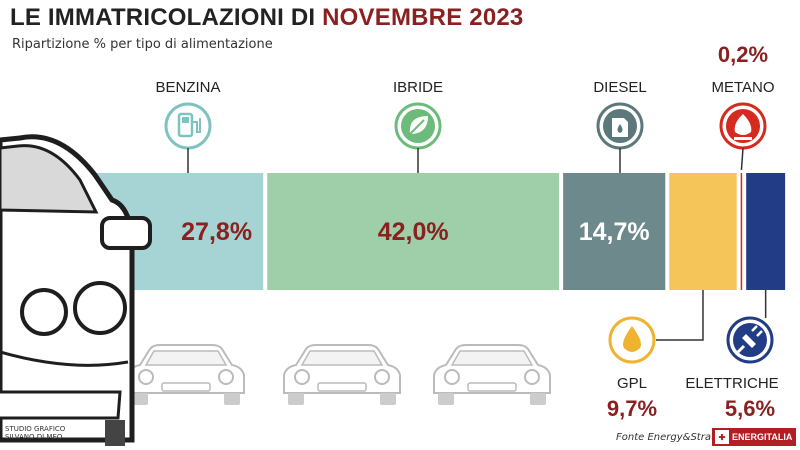 This screenshot has width=800, height=450. I want to click on value-label-diesel: 14,7%, so click(614, 232).